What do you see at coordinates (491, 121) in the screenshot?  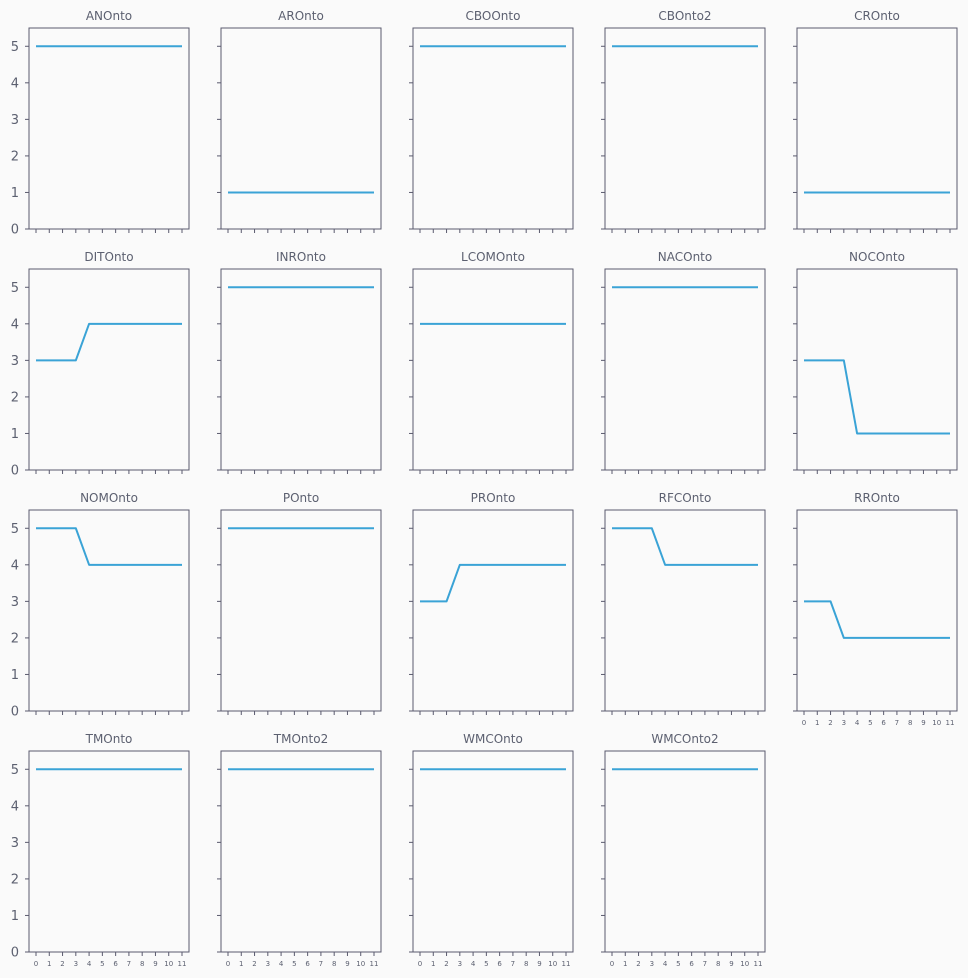 I see `panel-cboonto: CBOOnto` at bounding box center [491, 121].